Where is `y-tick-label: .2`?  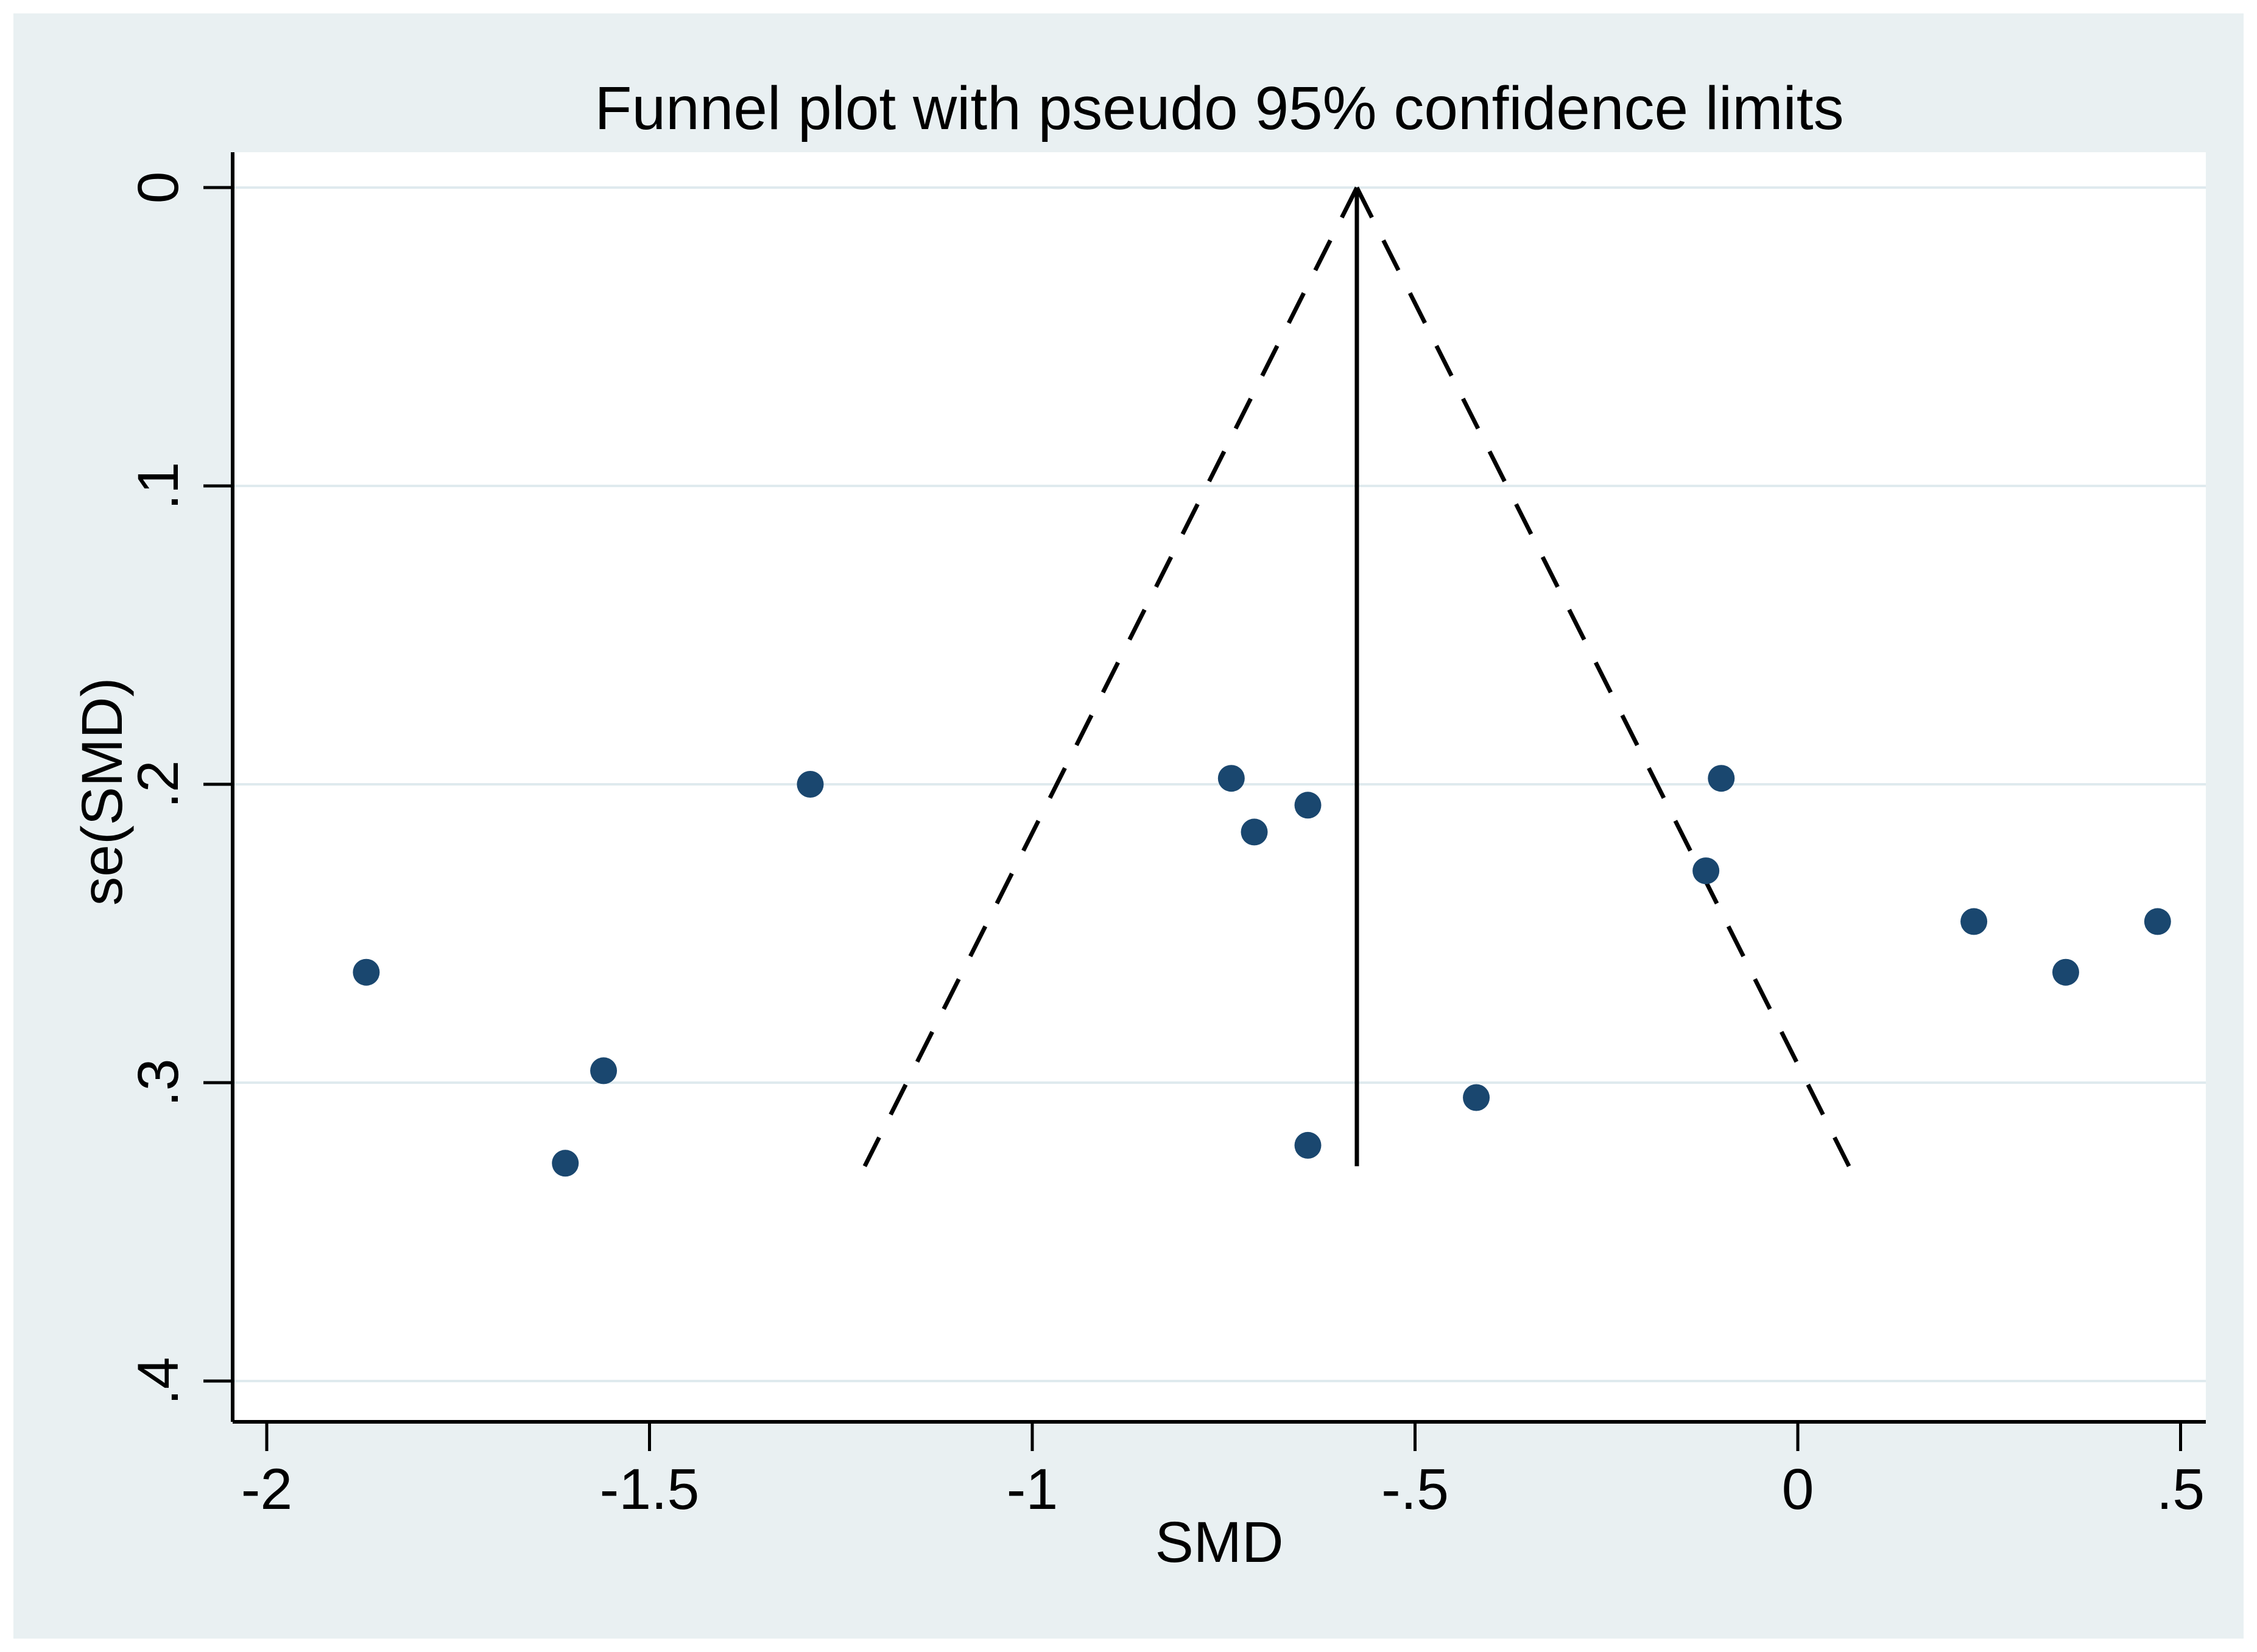 y-tick-label: .2 is located at coordinates (158, 784).